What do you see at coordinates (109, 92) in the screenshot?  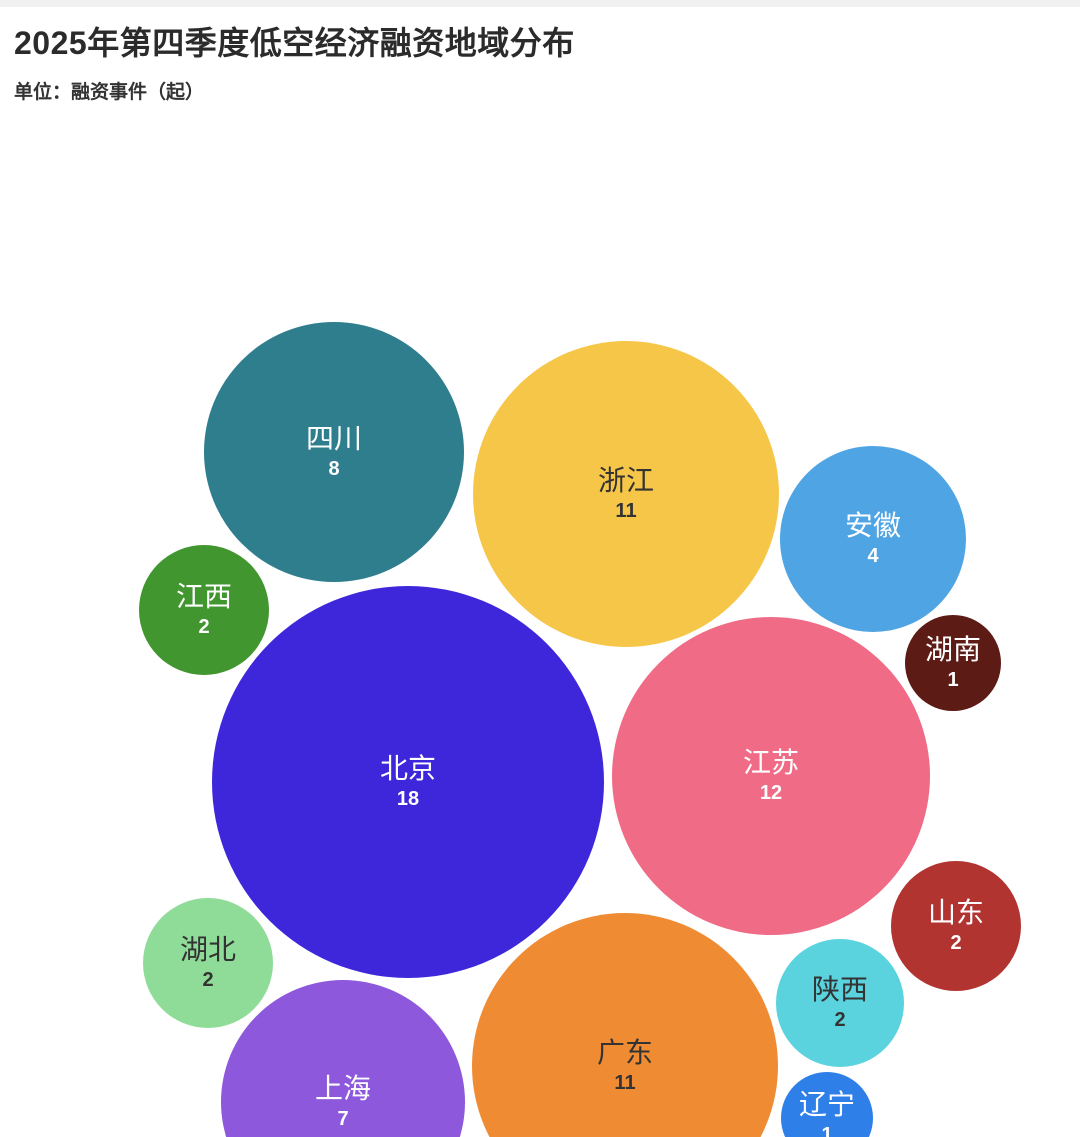 I see `unit-label: 单位：融资事件（起）` at bounding box center [109, 92].